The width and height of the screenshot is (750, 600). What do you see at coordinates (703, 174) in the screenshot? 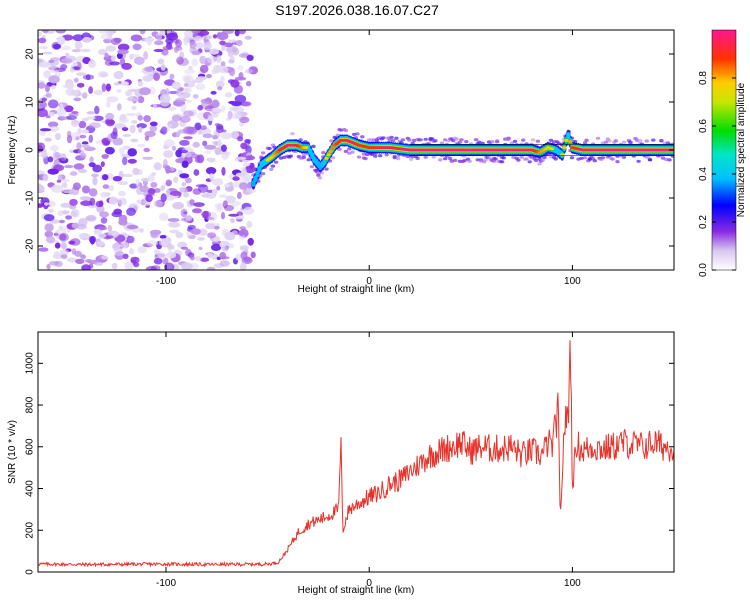
I see `colorbar-tick-label: 0.4` at bounding box center [703, 174].